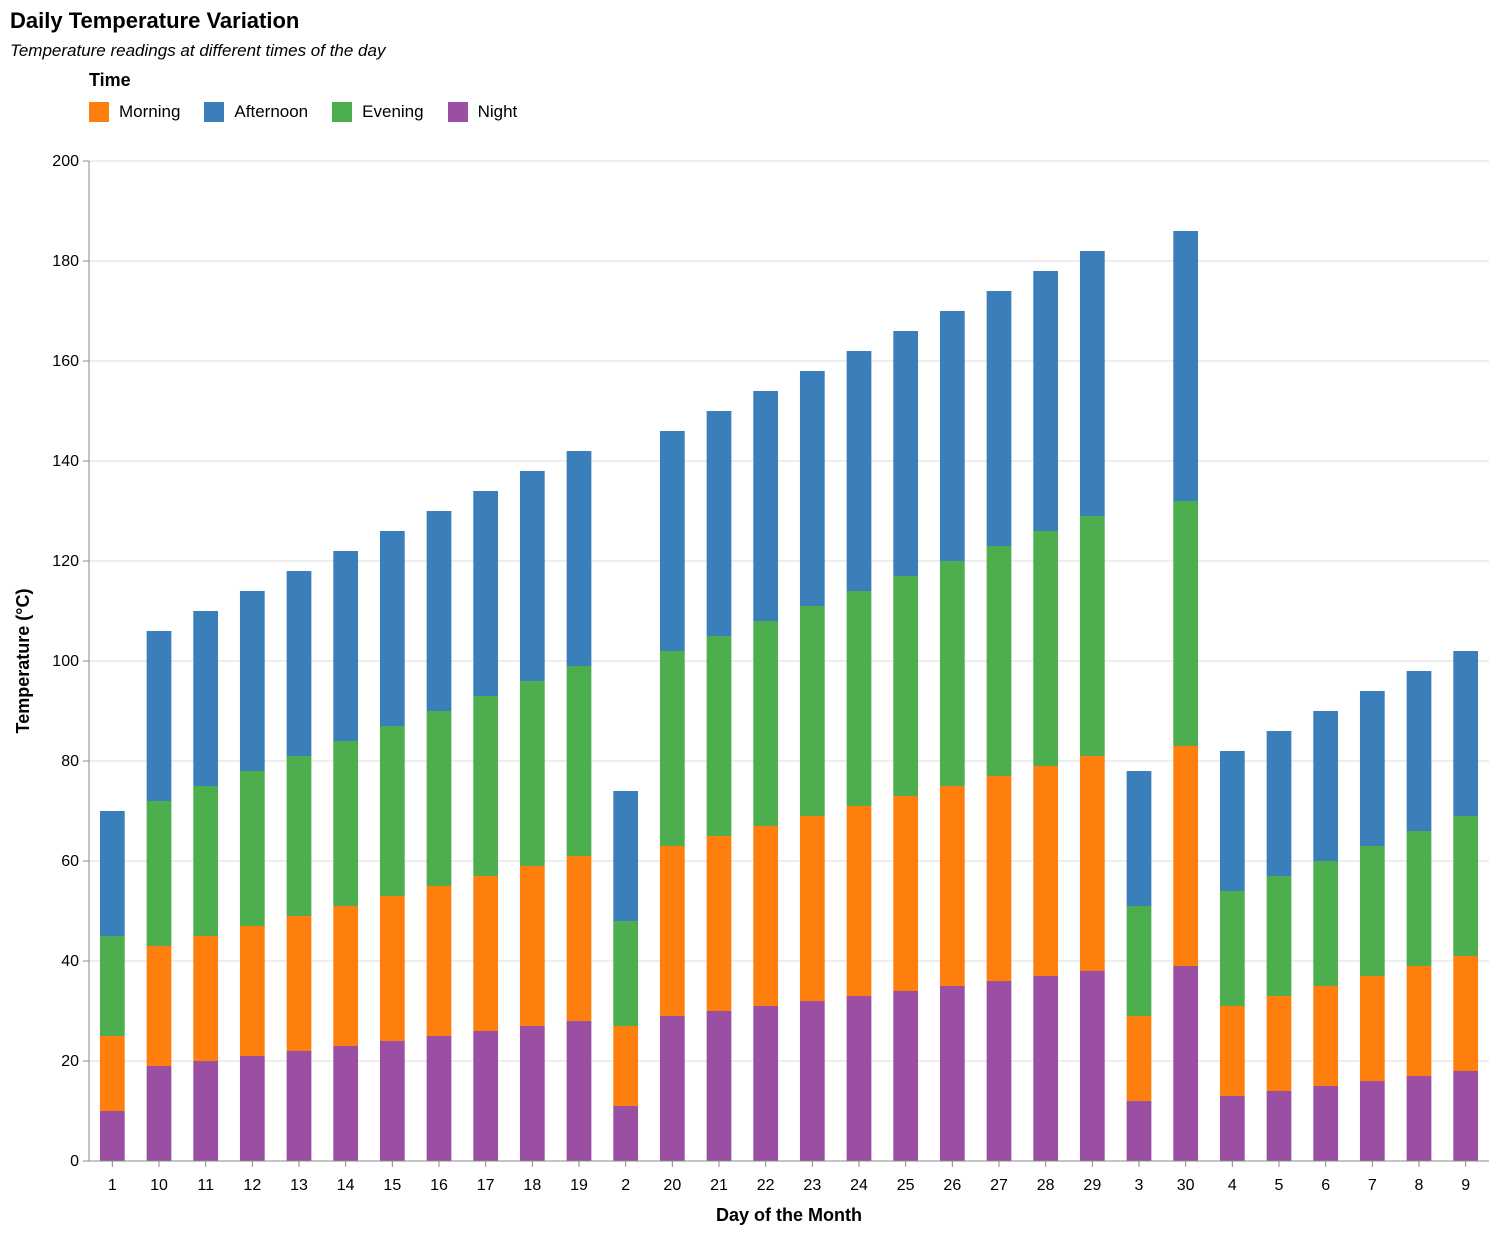  Describe the element at coordinates (625, 1185) in the screenshot. I see `x-tick-label: 2` at that location.